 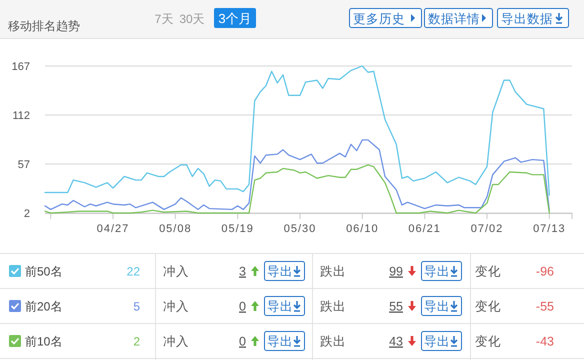 I want to click on text: -96, so click(x=545, y=271).